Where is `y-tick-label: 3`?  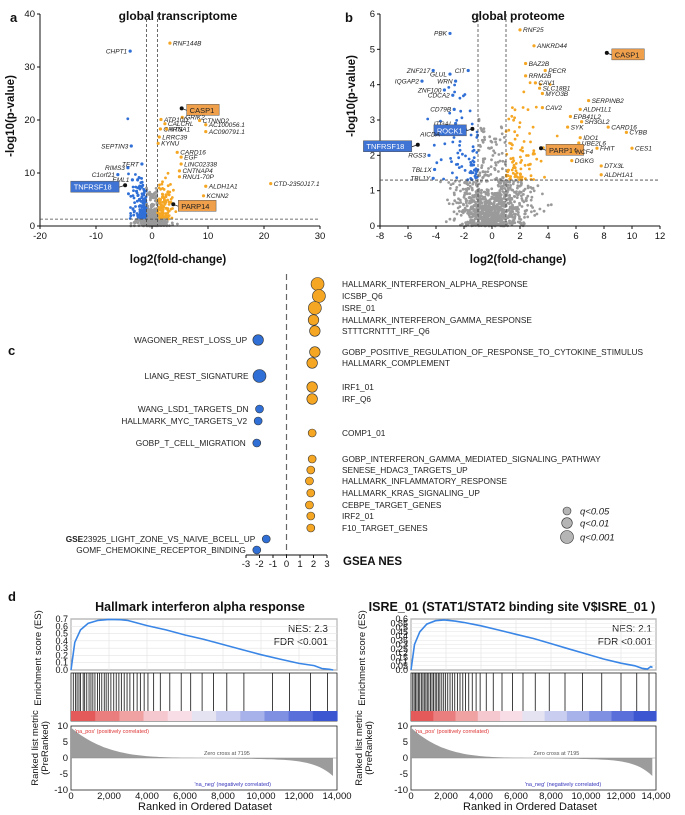
y-tick-label: 3 is located at coordinates (372, 120).